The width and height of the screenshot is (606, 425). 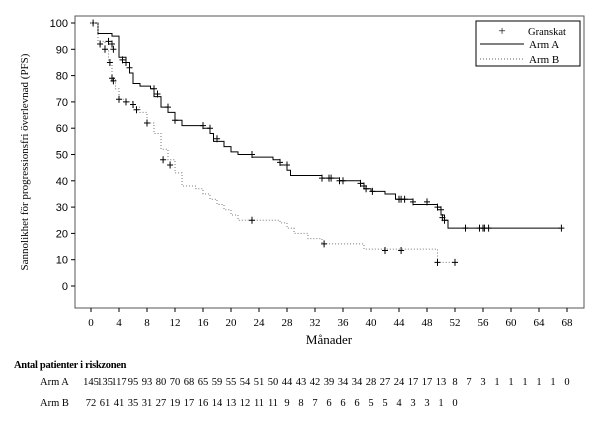 I want to click on y-tick-label: 0, so click(x=65, y=287).